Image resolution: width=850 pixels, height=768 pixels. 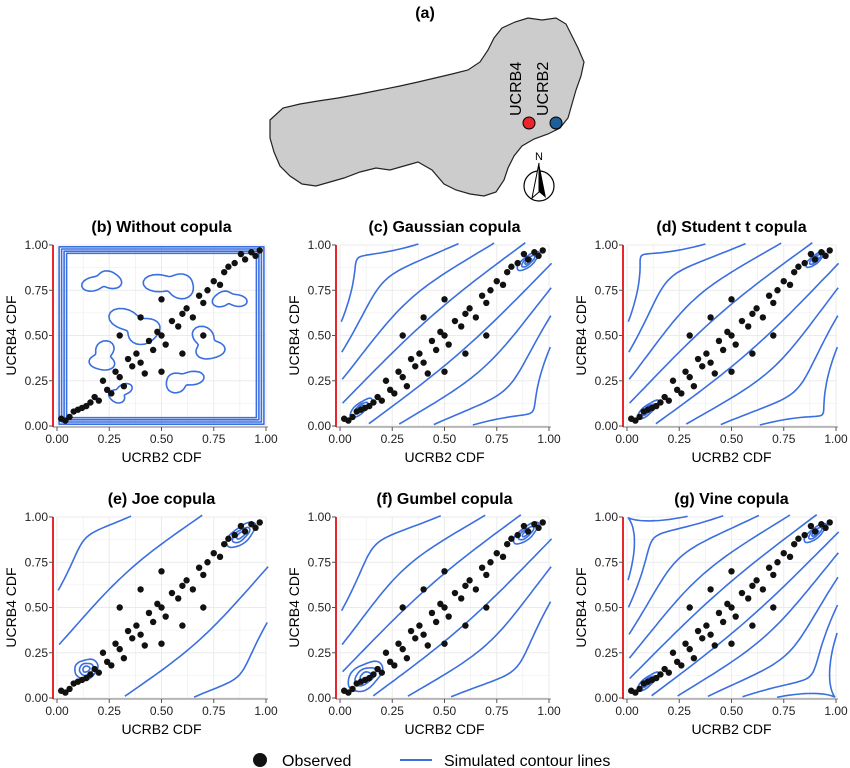 What do you see at coordinates (340, 439) in the screenshot?
I see `x-tick-label: 0.00` at bounding box center [340, 439].